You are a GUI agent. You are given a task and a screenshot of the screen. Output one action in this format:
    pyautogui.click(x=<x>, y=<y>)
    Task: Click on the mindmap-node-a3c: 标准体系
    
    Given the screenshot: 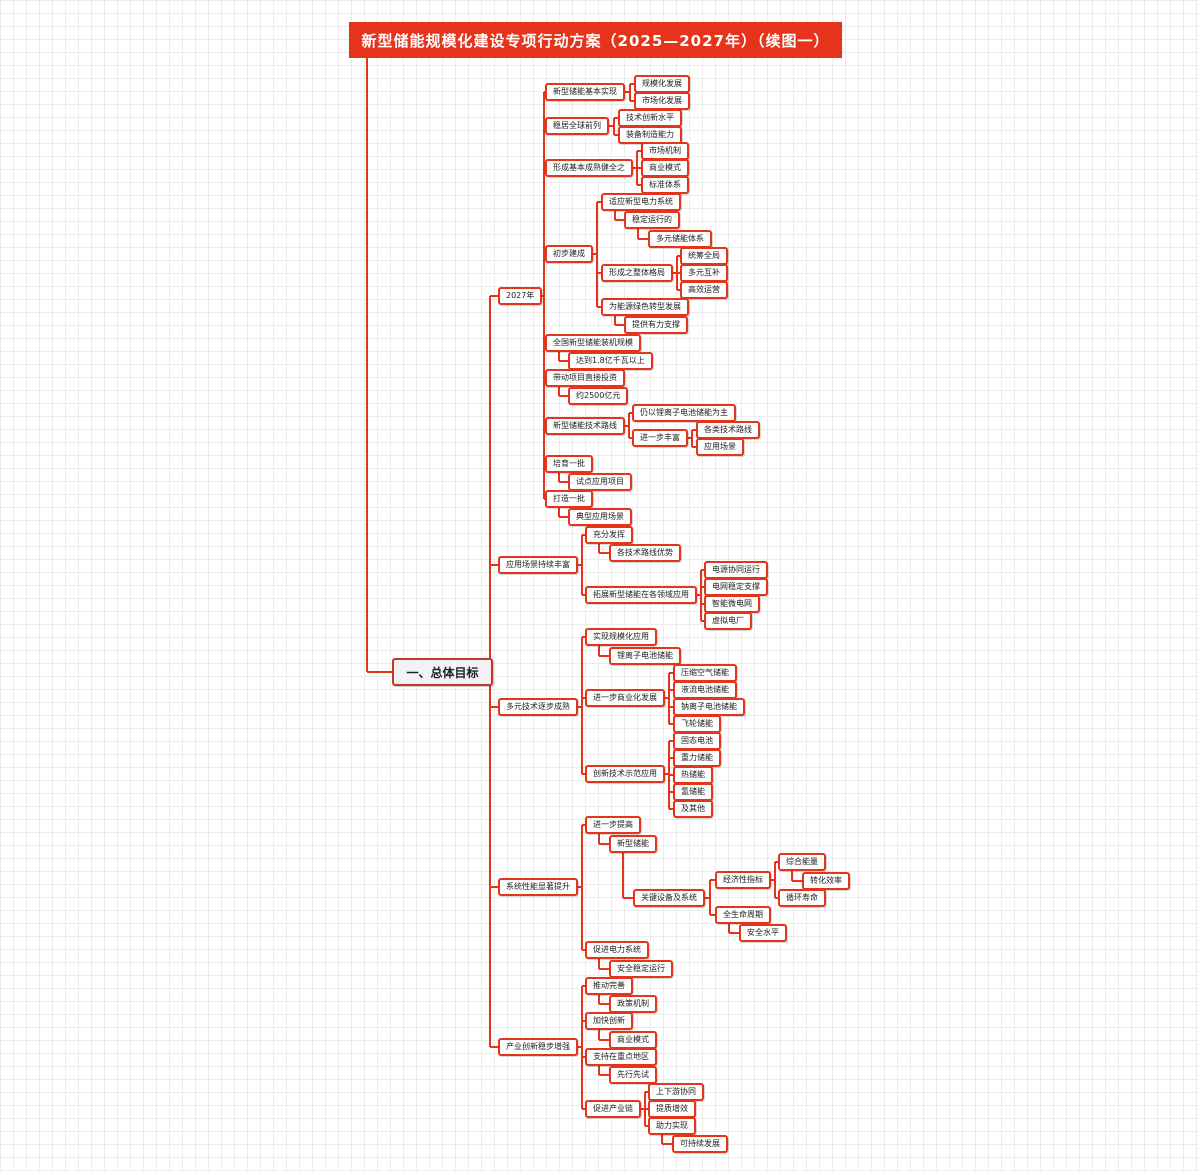 What is the action you would take?
    pyautogui.click(x=665, y=185)
    